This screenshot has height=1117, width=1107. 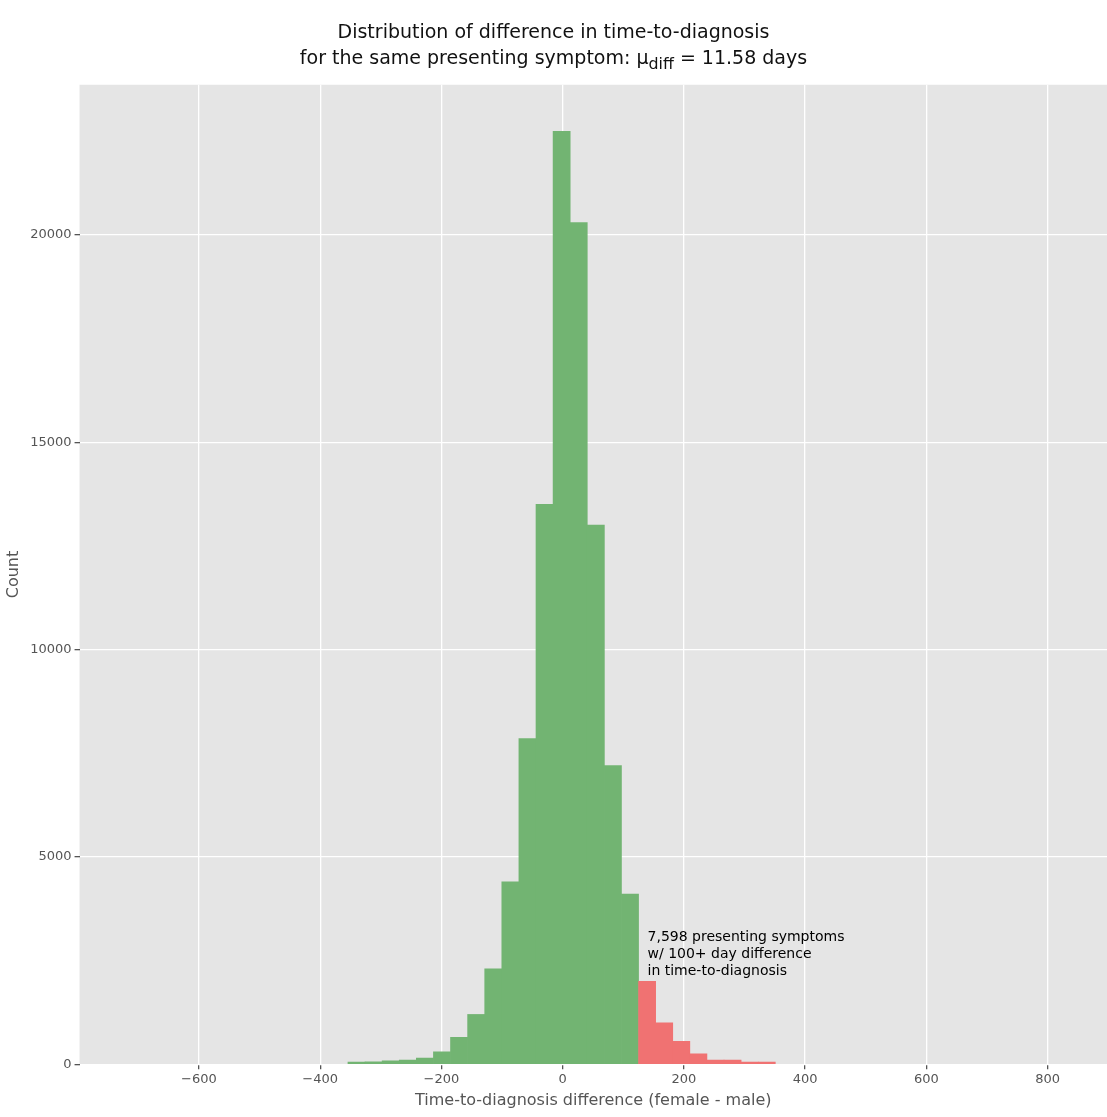 I want to click on x-tick-label: 200, so click(x=684, y=1079).